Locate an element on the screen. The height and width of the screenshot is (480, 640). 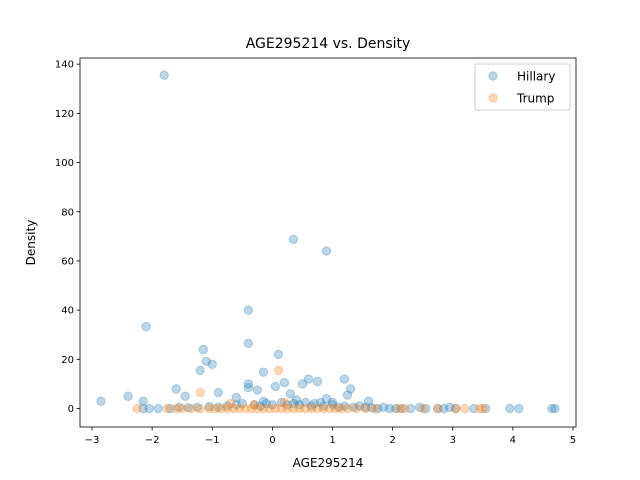
legend-label-trump: Trump is located at coordinates (535, 99).